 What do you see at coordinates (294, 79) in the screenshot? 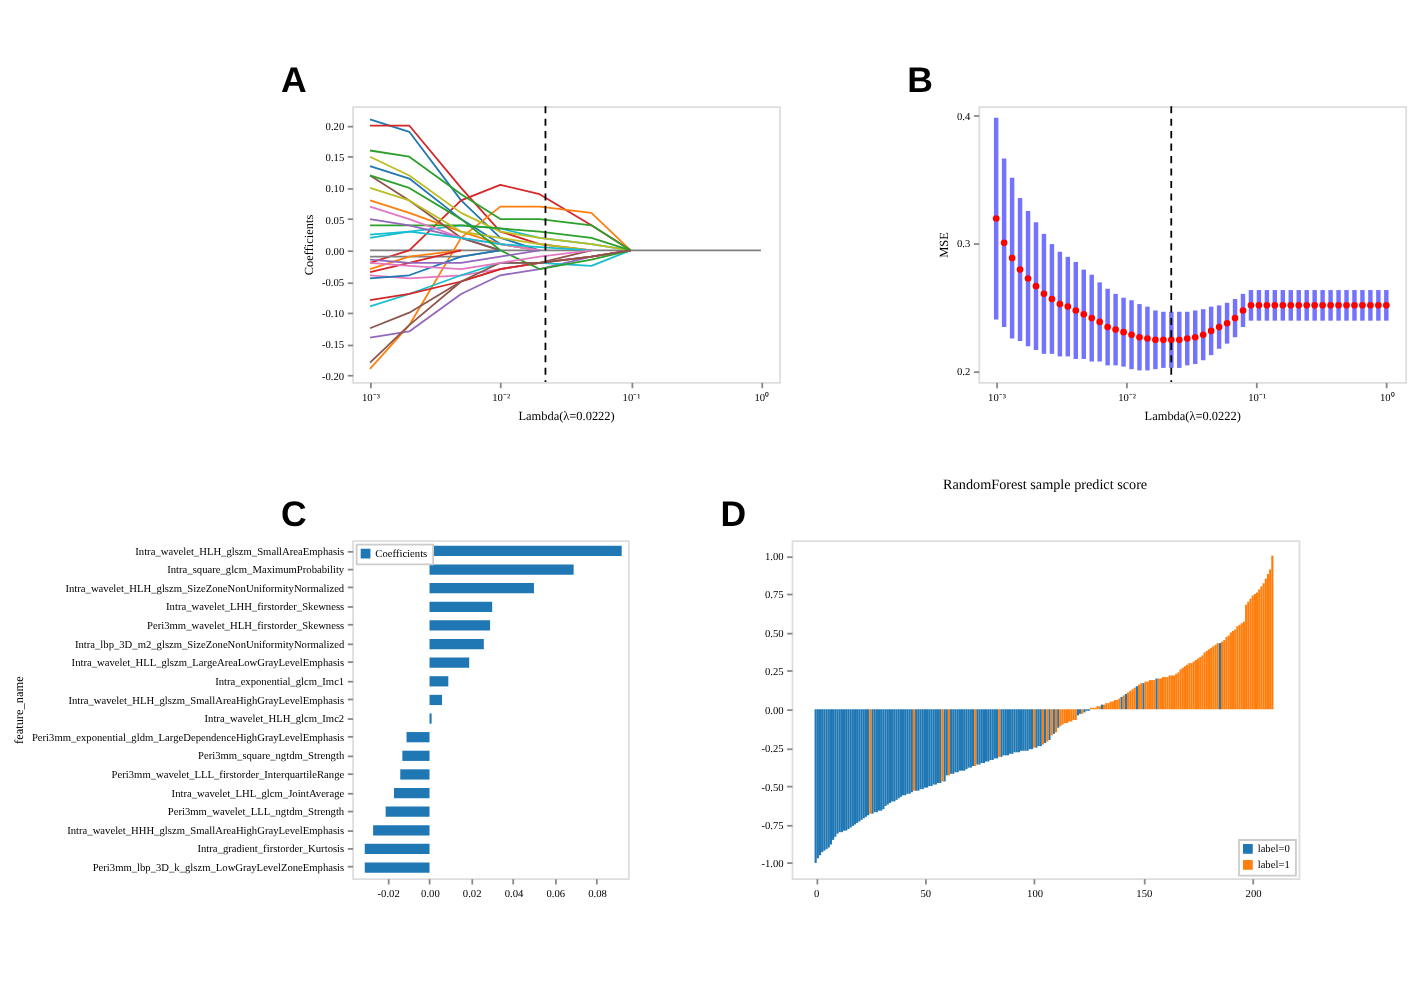
I see `text: A` at bounding box center [294, 79].